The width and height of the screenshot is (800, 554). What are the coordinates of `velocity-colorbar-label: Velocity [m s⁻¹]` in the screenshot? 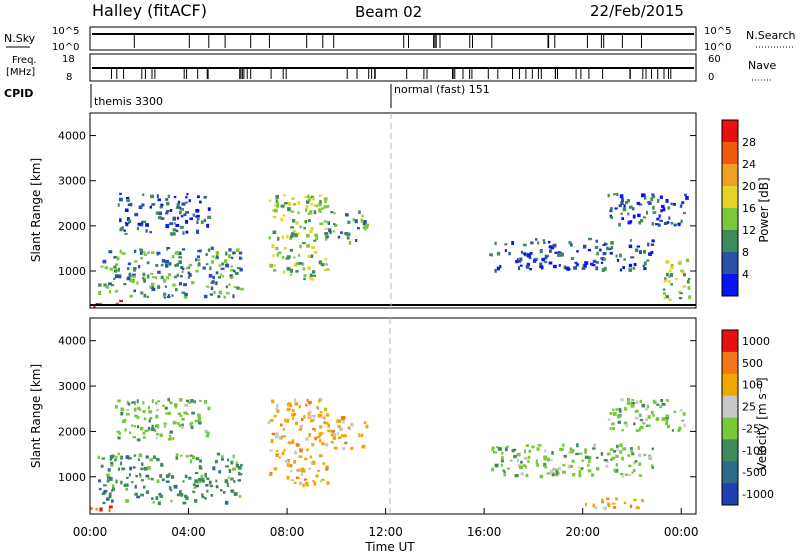 It's located at (762, 423).